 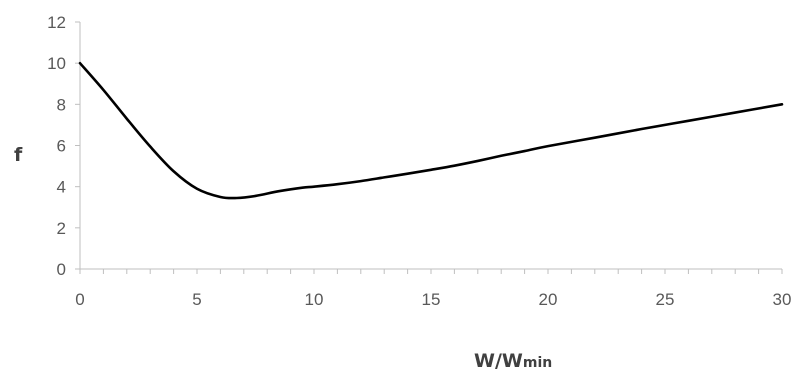 What do you see at coordinates (498, 361) in the screenshot?
I see `x-axis-title-main: W/W` at bounding box center [498, 361].